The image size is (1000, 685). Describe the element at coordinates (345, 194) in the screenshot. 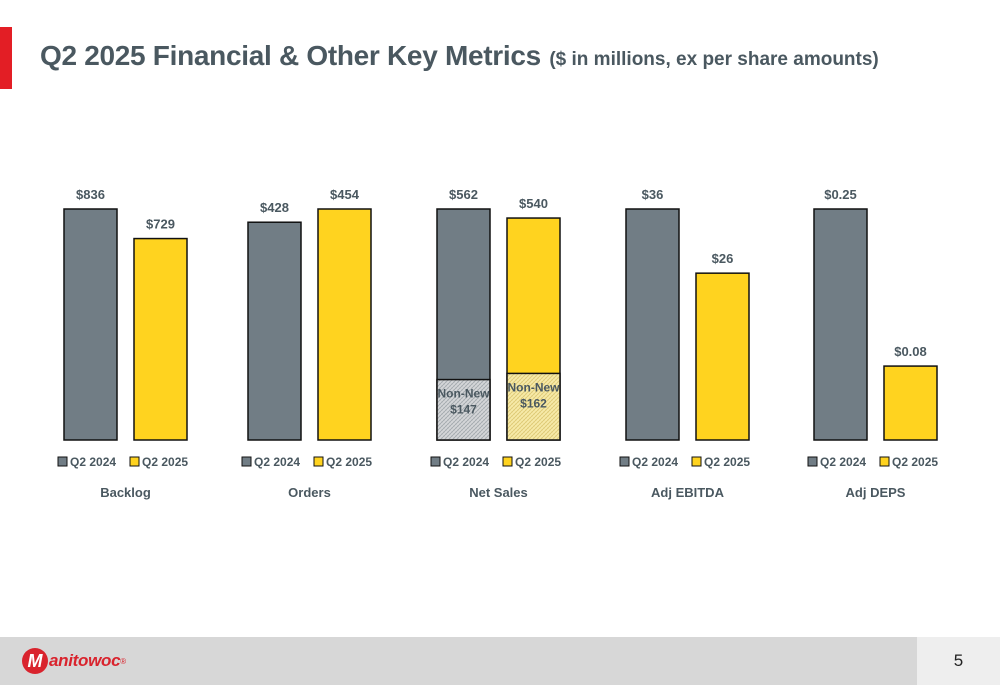

I see `orders-value-label-2: $454` at that location.